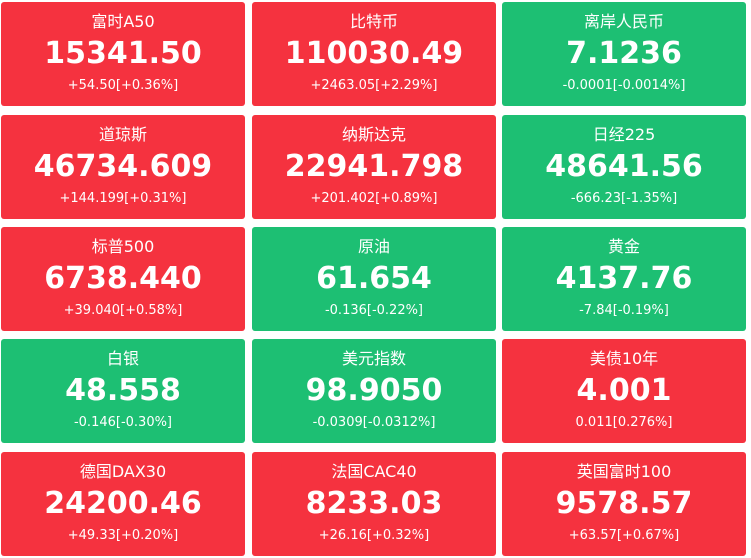 The width and height of the screenshot is (751, 558). I want to click on quote-tile-gold: 黄金 4137.76 -7.84[-0.19%], so click(624, 279).